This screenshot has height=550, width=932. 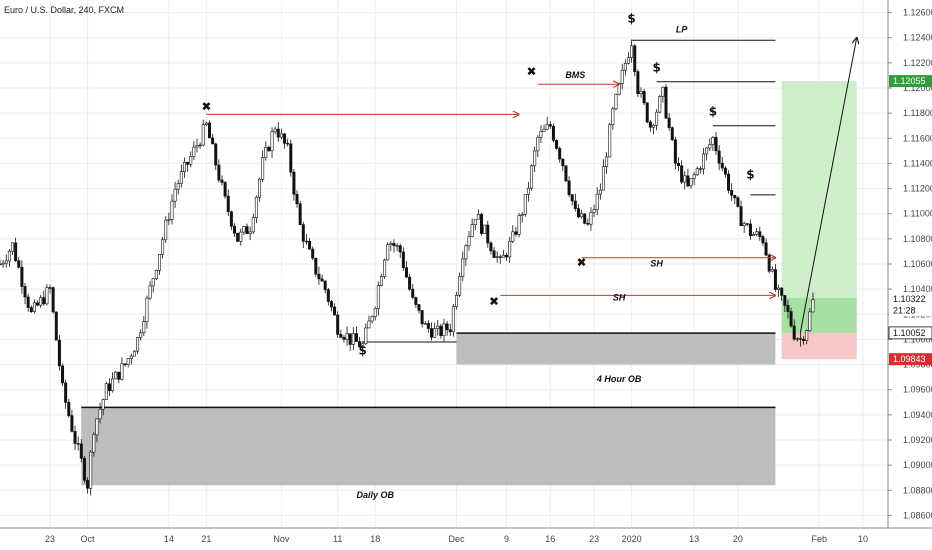 What do you see at coordinates (827, 185) in the screenshot?
I see `projection-arrow` at bounding box center [827, 185].